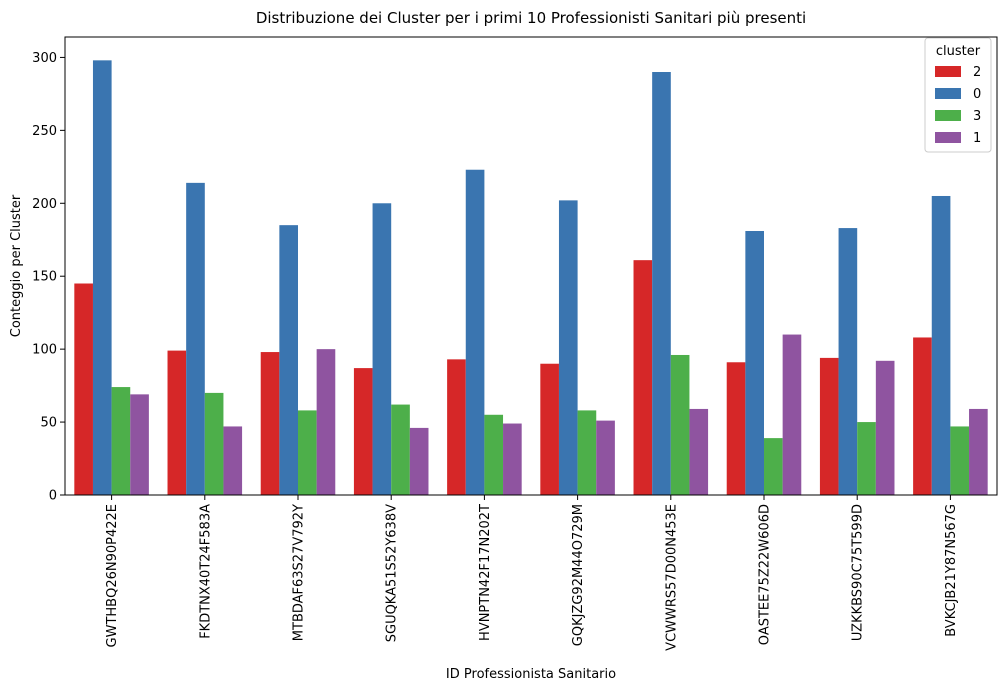 The image size is (1005, 690). What do you see at coordinates (671, 577) in the screenshot?
I see `x-tick-label: VCWWRS57D00N453E` at bounding box center [671, 577].